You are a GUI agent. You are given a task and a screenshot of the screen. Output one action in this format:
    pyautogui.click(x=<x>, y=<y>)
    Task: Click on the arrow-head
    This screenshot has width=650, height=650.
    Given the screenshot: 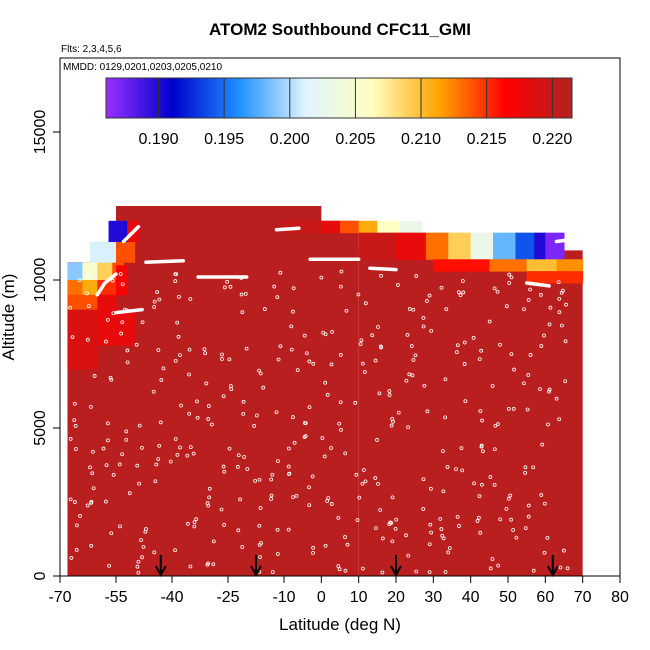 What is the action you would take?
    pyautogui.click(x=160, y=571)
    